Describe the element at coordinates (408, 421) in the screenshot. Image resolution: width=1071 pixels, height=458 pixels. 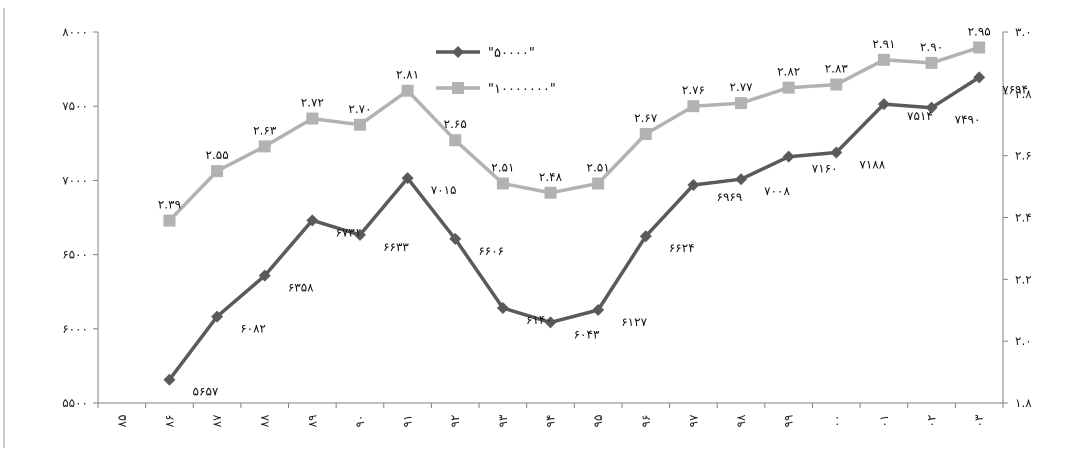
I see `x-tick-label: ۹۱` at that location.